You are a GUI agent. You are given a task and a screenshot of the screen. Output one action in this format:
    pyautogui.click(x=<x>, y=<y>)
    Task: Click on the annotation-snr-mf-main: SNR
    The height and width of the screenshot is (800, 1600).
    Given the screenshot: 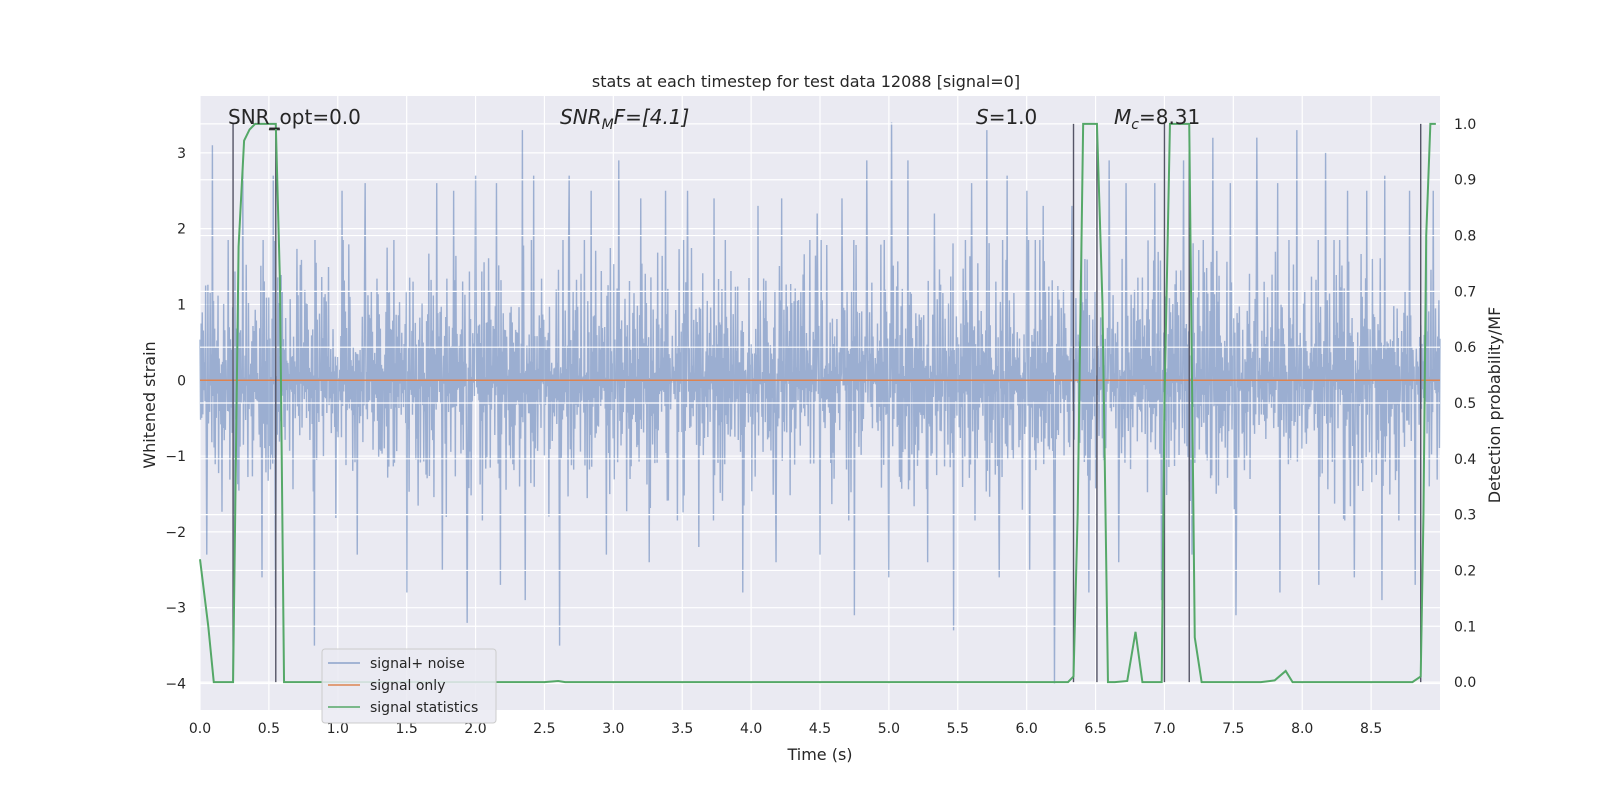 What is the action you would take?
    pyautogui.click(x=581, y=117)
    